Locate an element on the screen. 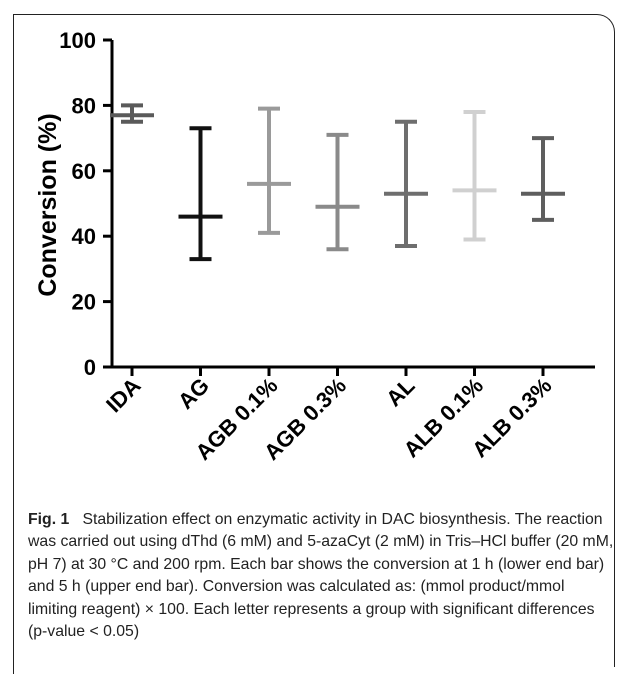  y-axis: 0 20 40 60 80 100 is located at coordinates (86, 204).